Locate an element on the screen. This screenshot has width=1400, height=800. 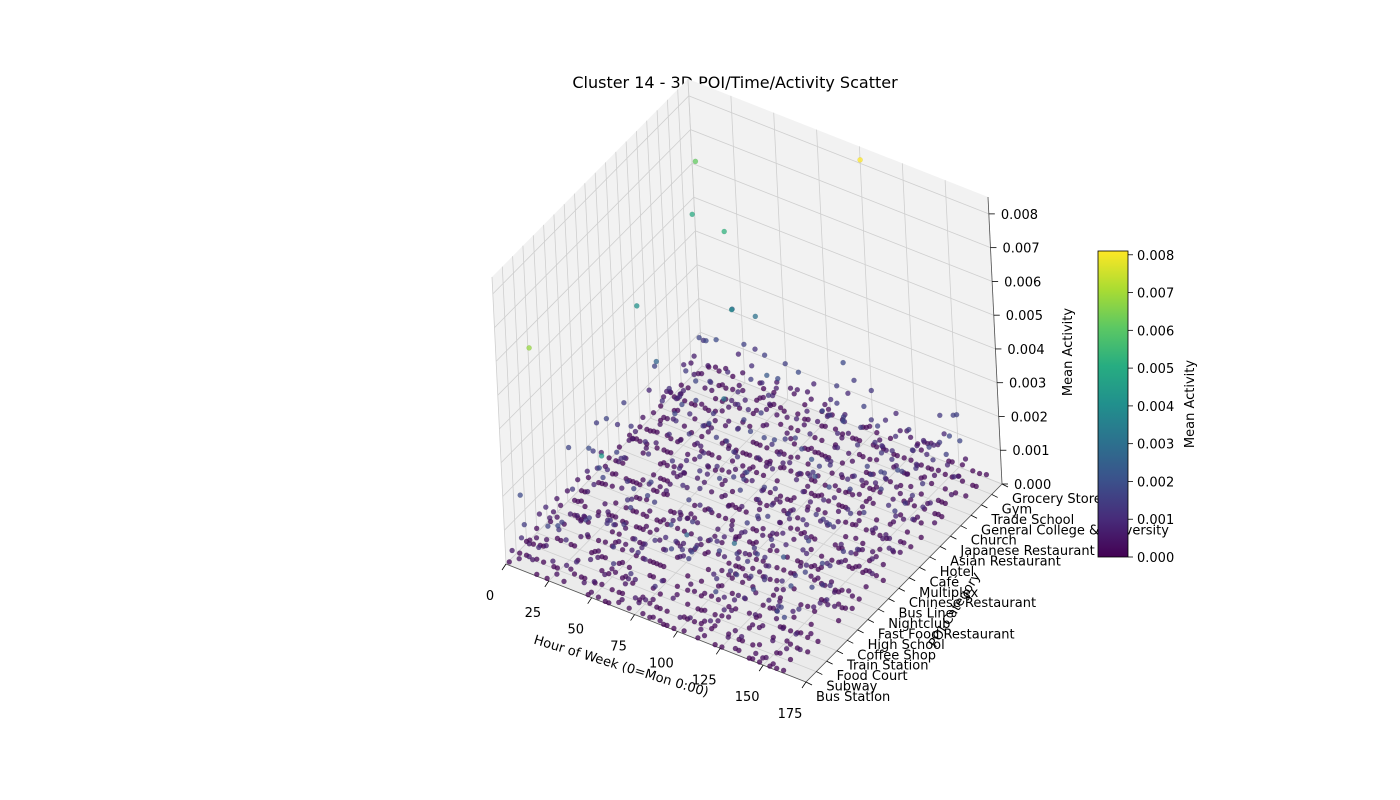
y-tick-label: Asian Restaurant is located at coordinates (1005, 562).